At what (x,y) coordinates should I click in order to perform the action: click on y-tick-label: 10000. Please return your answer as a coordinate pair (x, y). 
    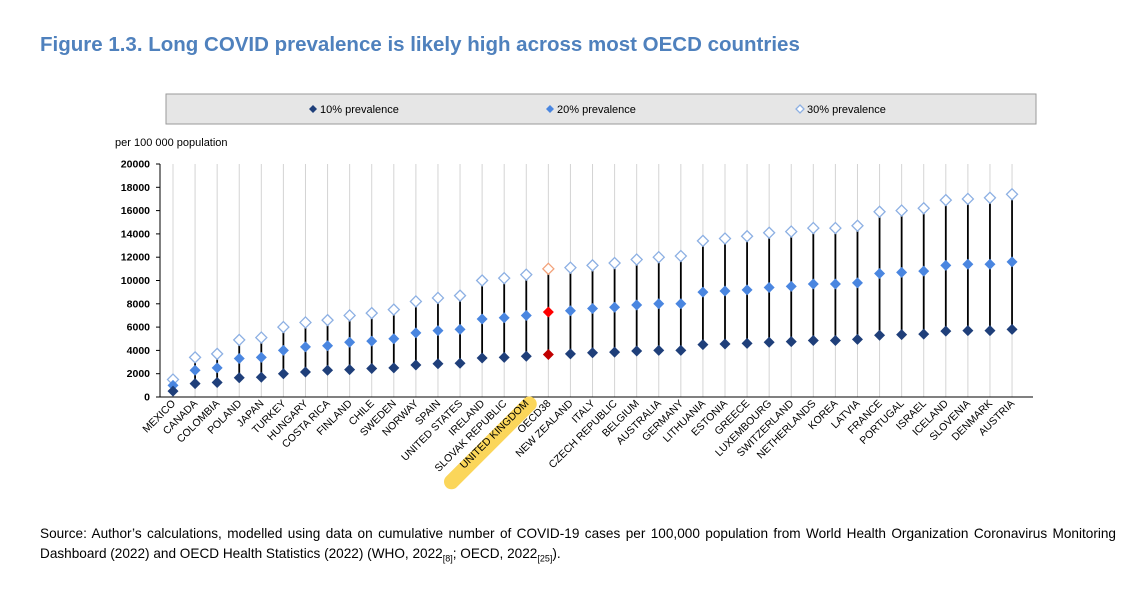
    Looking at the image, I should click on (135, 281).